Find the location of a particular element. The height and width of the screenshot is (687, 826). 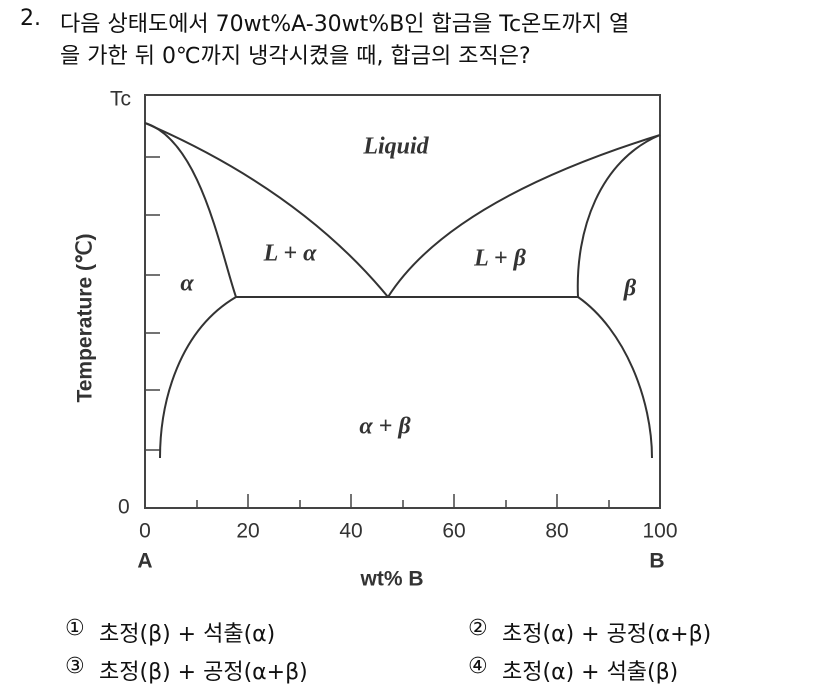

right-end-label: B is located at coordinates (656, 561).